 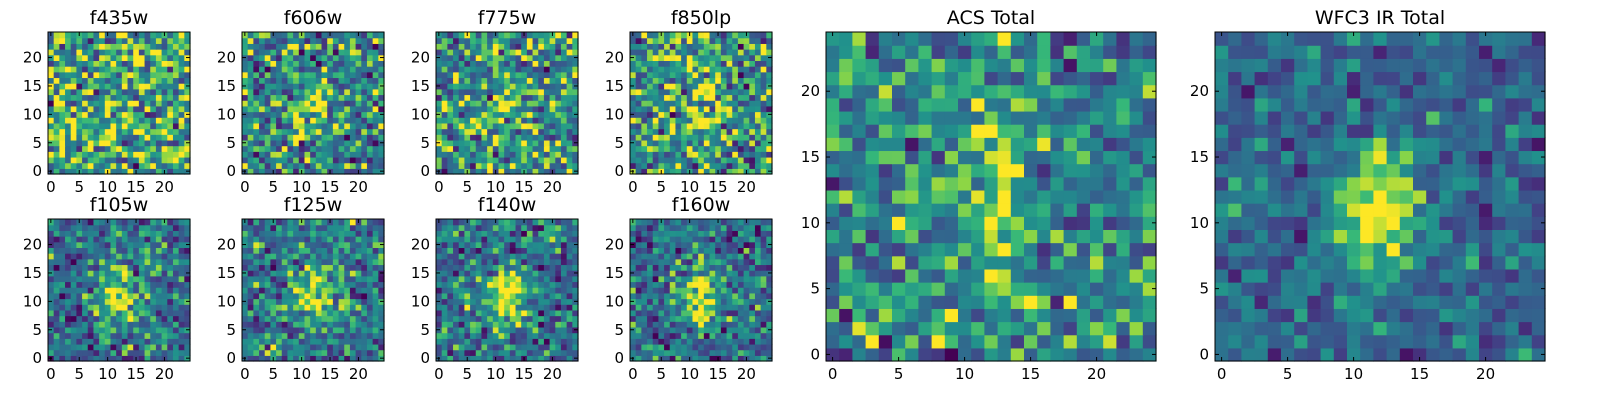 What do you see at coordinates (746, 187) in the screenshot?
I see `x-tick-label: 20` at bounding box center [746, 187].